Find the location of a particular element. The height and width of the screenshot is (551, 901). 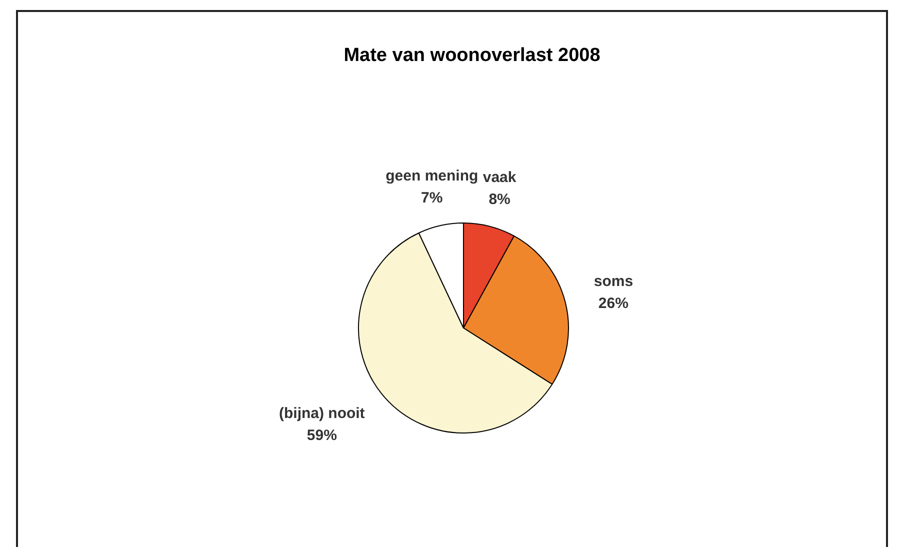

data-label: 7% is located at coordinates (432, 198).